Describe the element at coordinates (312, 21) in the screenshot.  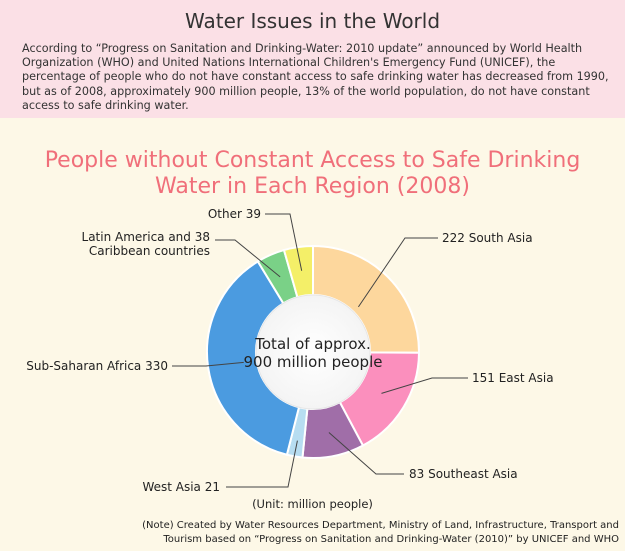
I see `page-title: Water Issues in the World` at that location.